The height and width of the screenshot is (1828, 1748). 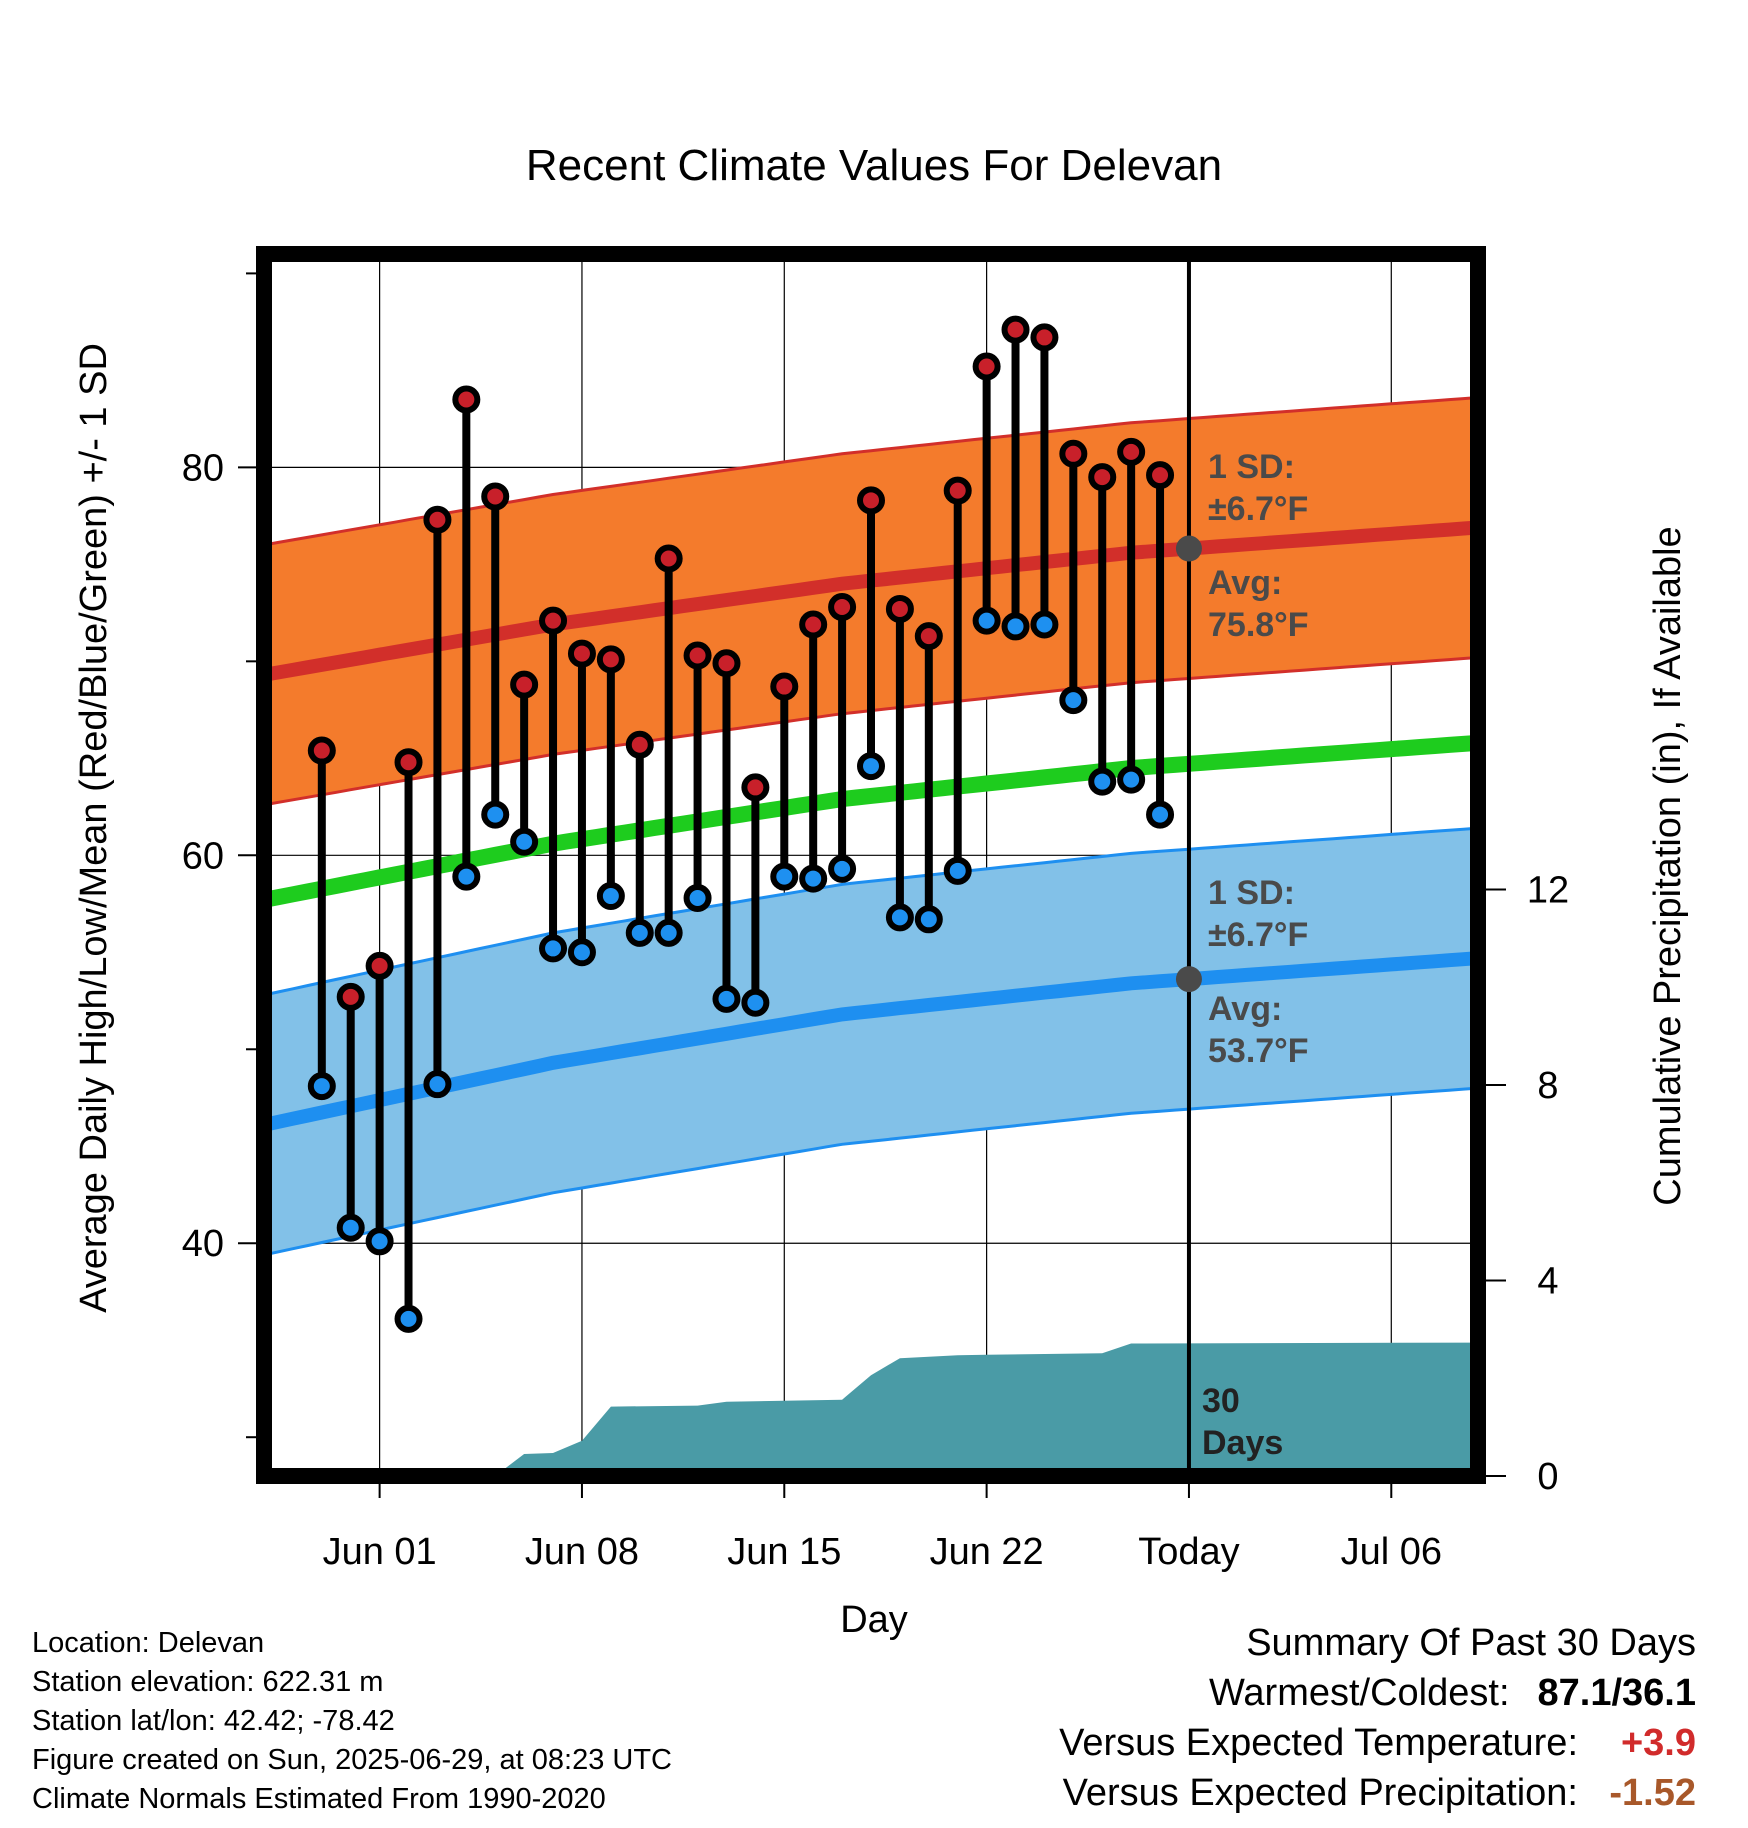 What do you see at coordinates (1245, 583) in the screenshot?
I see `high-avg-label: Avg:` at bounding box center [1245, 583].